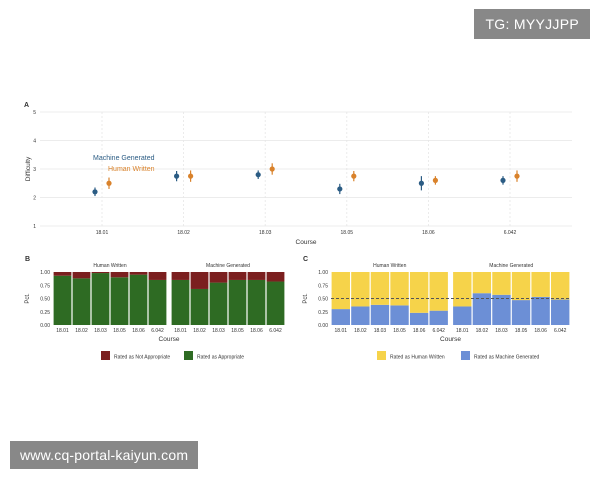 The height and width of the screenshot is (480, 600). Describe the element at coordinates (45, 326) in the screenshot. I see `panel-b-ytick-label: 0.00` at that location.